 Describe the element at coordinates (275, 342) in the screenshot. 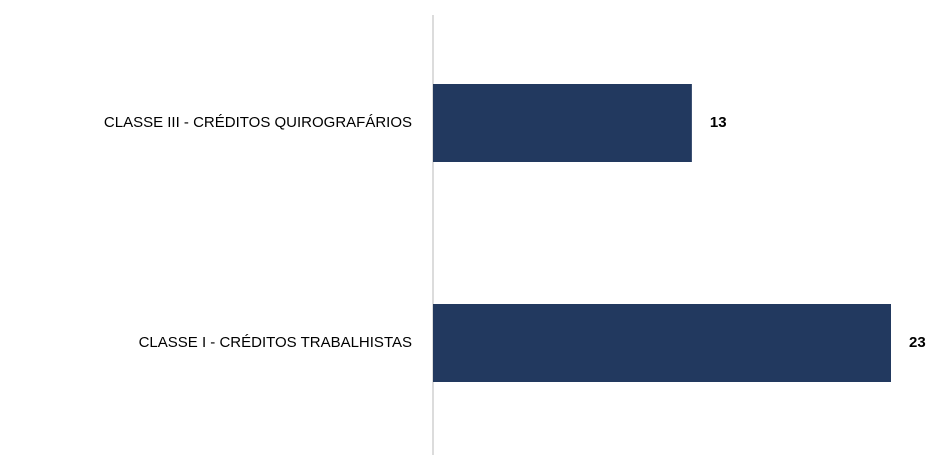

I see `category-label: CLASSE I - CRÉDITOS TRABALHISTAS` at that location.